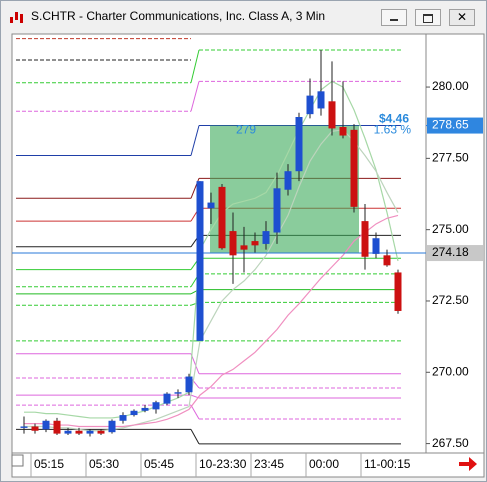 This screenshot has height=482, width=487. Describe the element at coordinates (104, 464) in the screenshot. I see `x-tick-label: 05:30` at that location.